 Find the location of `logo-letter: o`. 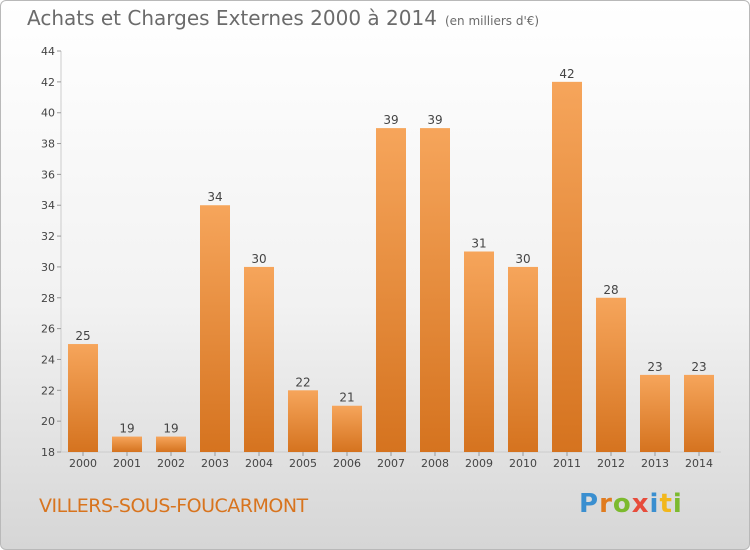

logo-letter: o is located at coordinates (622, 504).